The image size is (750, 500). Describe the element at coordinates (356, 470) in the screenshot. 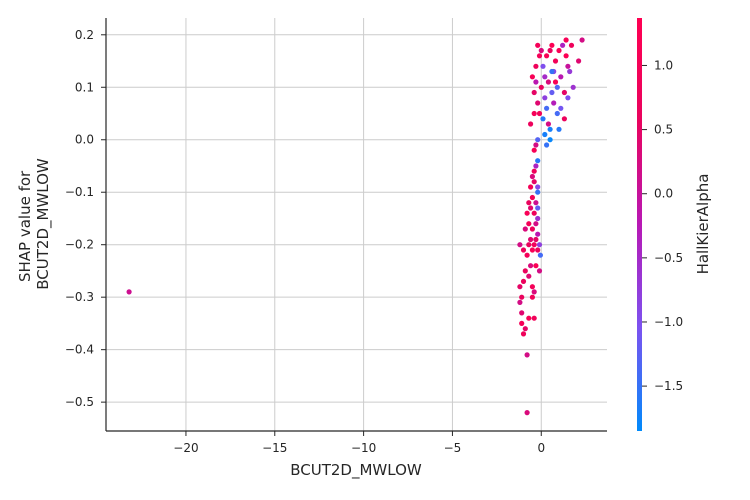

I see `x-axis-title: BCUT2D_MWLOW` at that location.